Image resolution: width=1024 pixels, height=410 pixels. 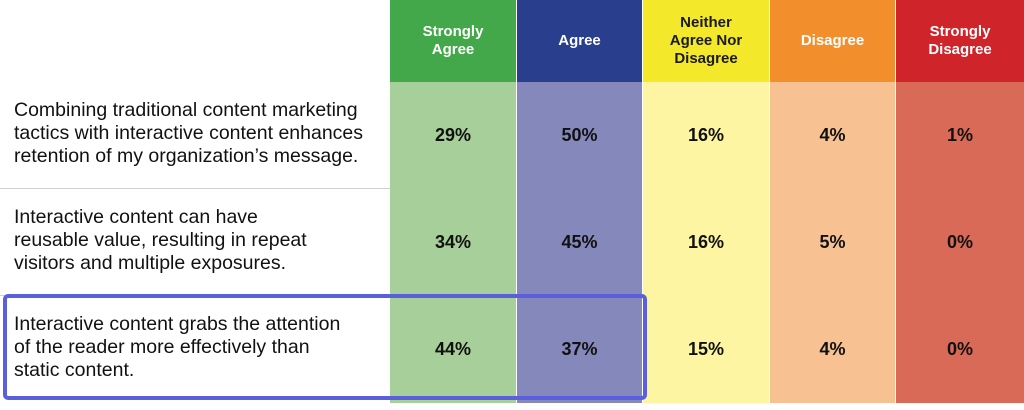 What do you see at coordinates (960, 41) in the screenshot?
I see `column-header-5: Strongly Disagree` at bounding box center [960, 41].